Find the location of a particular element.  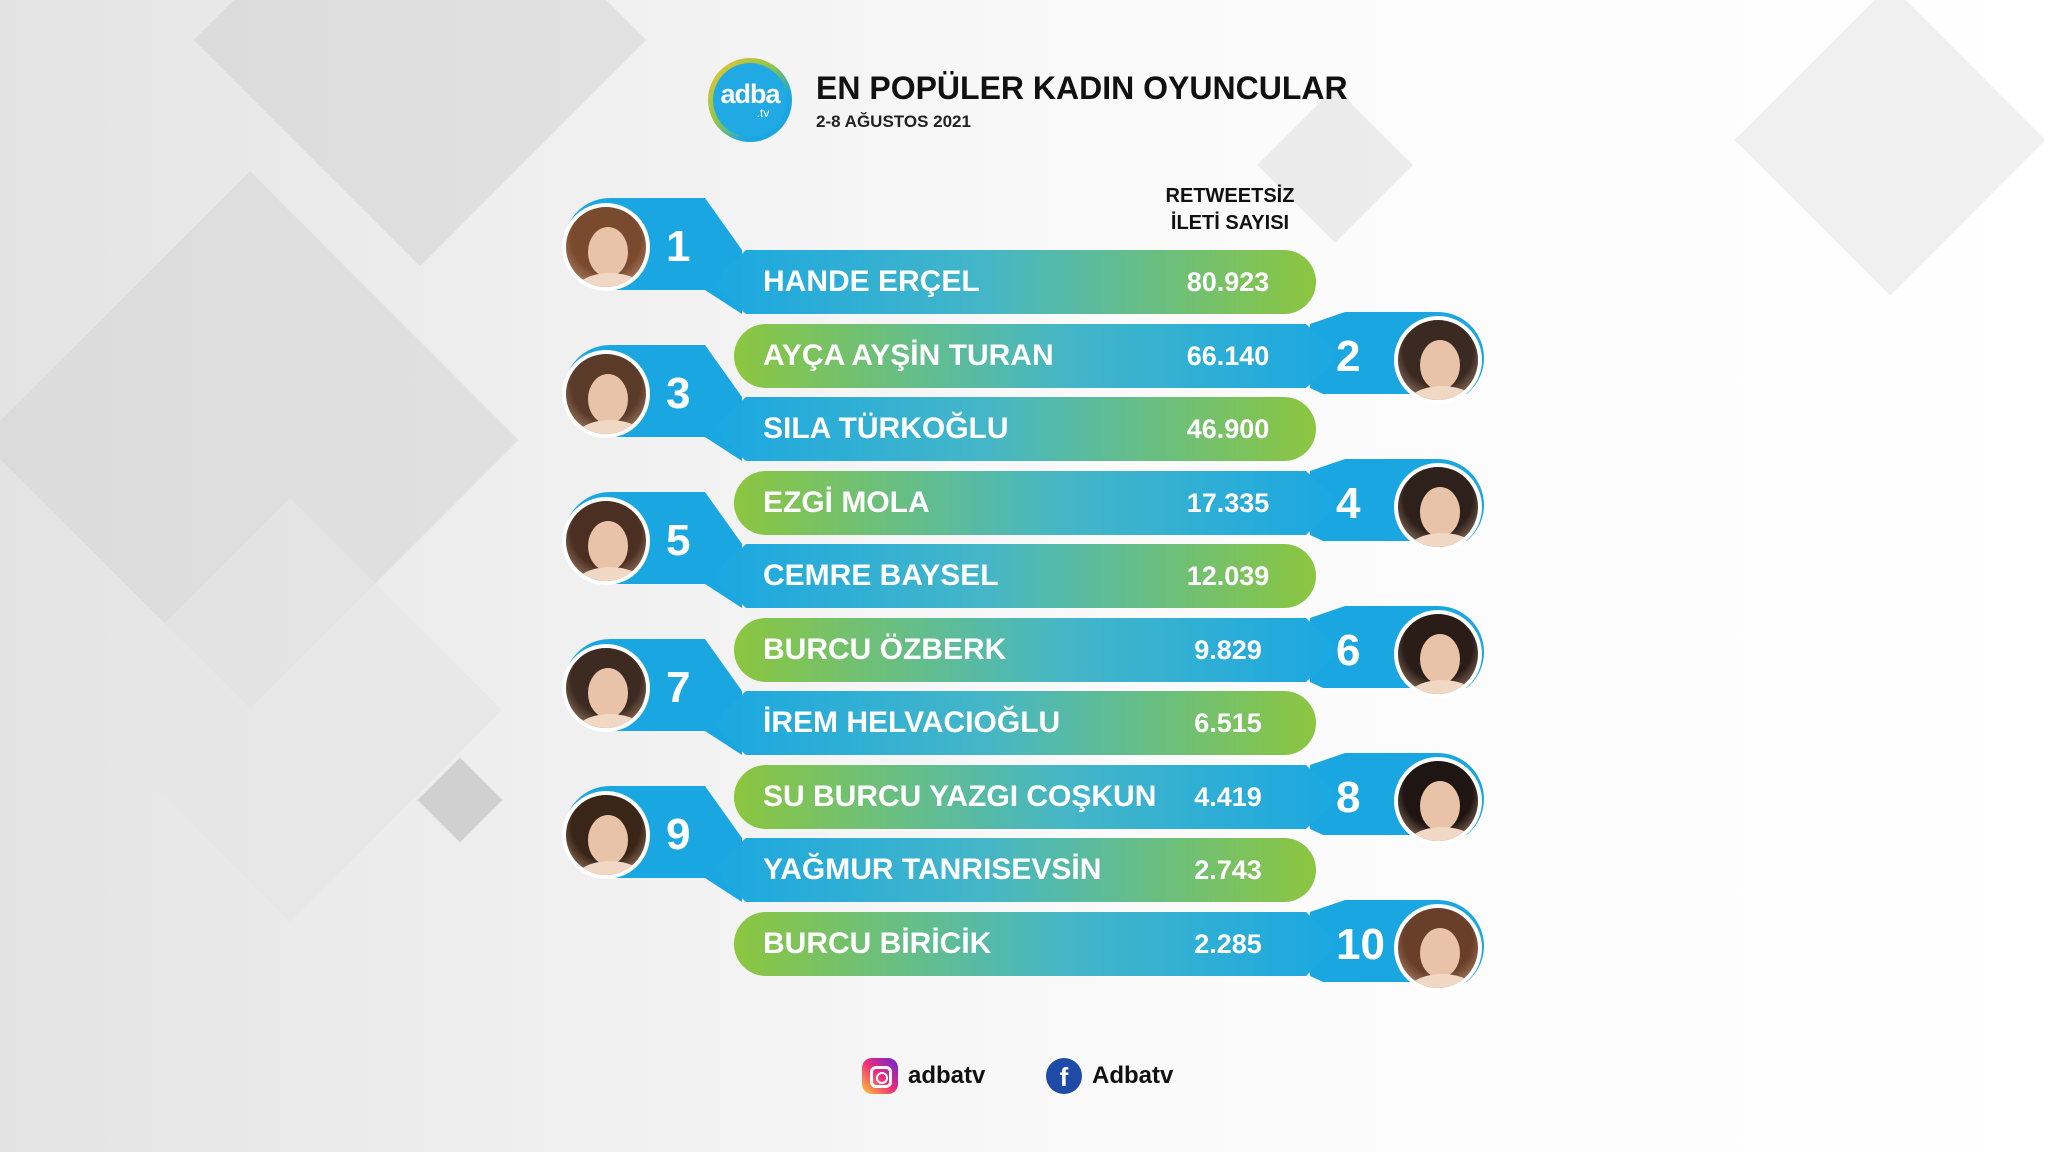

actress-name: BURCU ÖZBERK is located at coordinates (885, 649).